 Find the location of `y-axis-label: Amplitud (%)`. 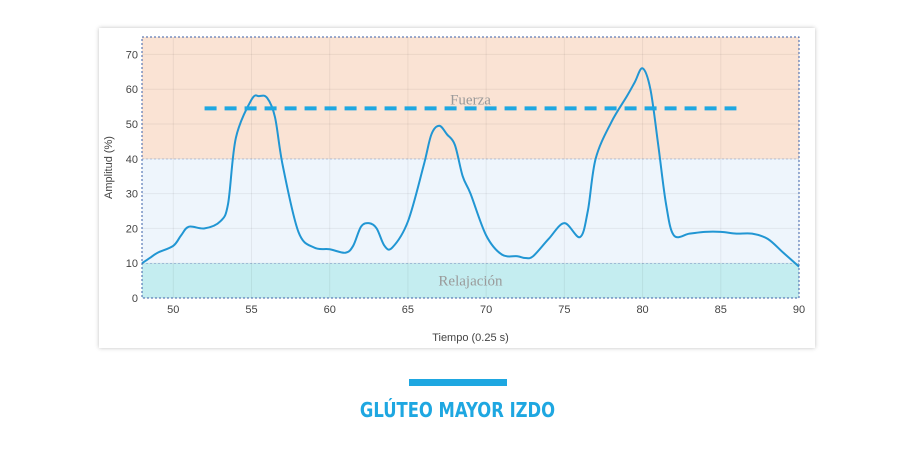

y-axis-label: Amplitud (%) is located at coordinates (109, 167).